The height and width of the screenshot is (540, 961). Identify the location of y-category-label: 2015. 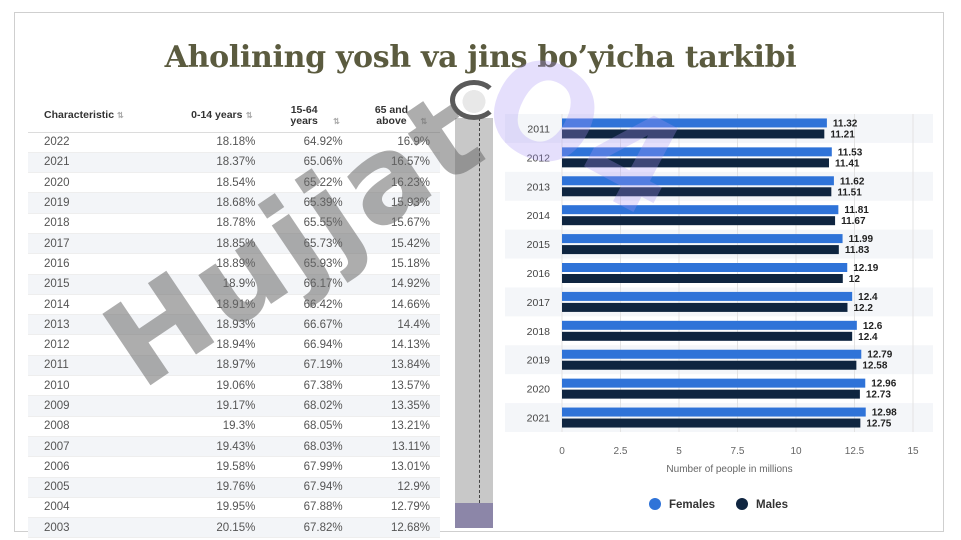
(539, 245).